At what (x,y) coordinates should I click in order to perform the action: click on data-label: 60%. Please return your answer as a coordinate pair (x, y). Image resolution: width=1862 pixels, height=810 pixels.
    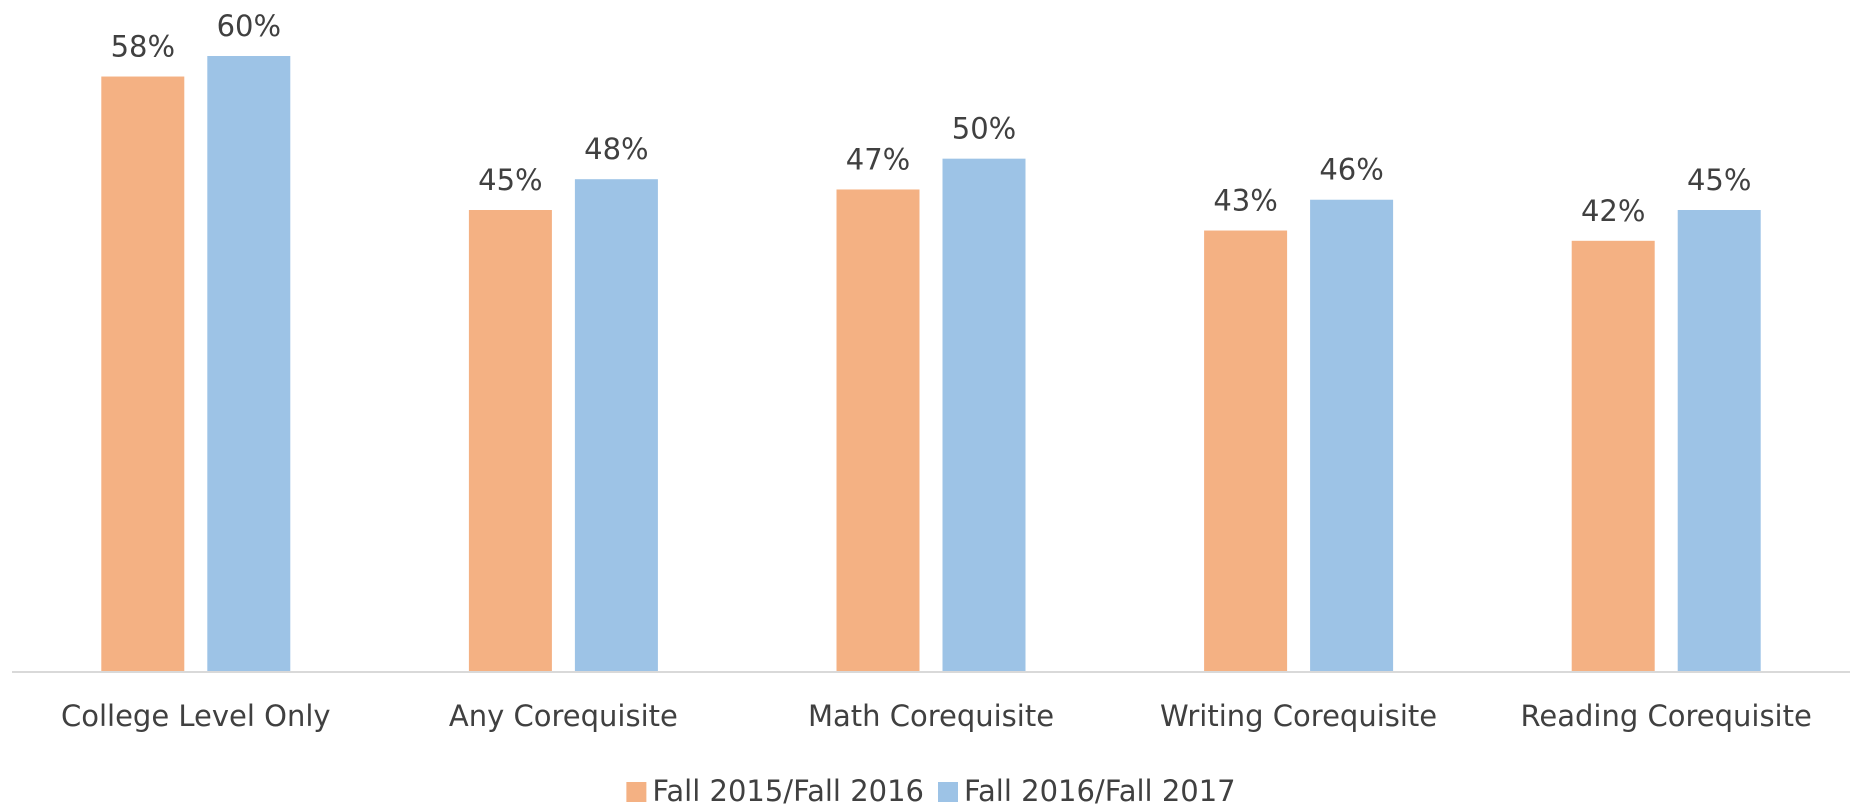
    Looking at the image, I should click on (249, 26).